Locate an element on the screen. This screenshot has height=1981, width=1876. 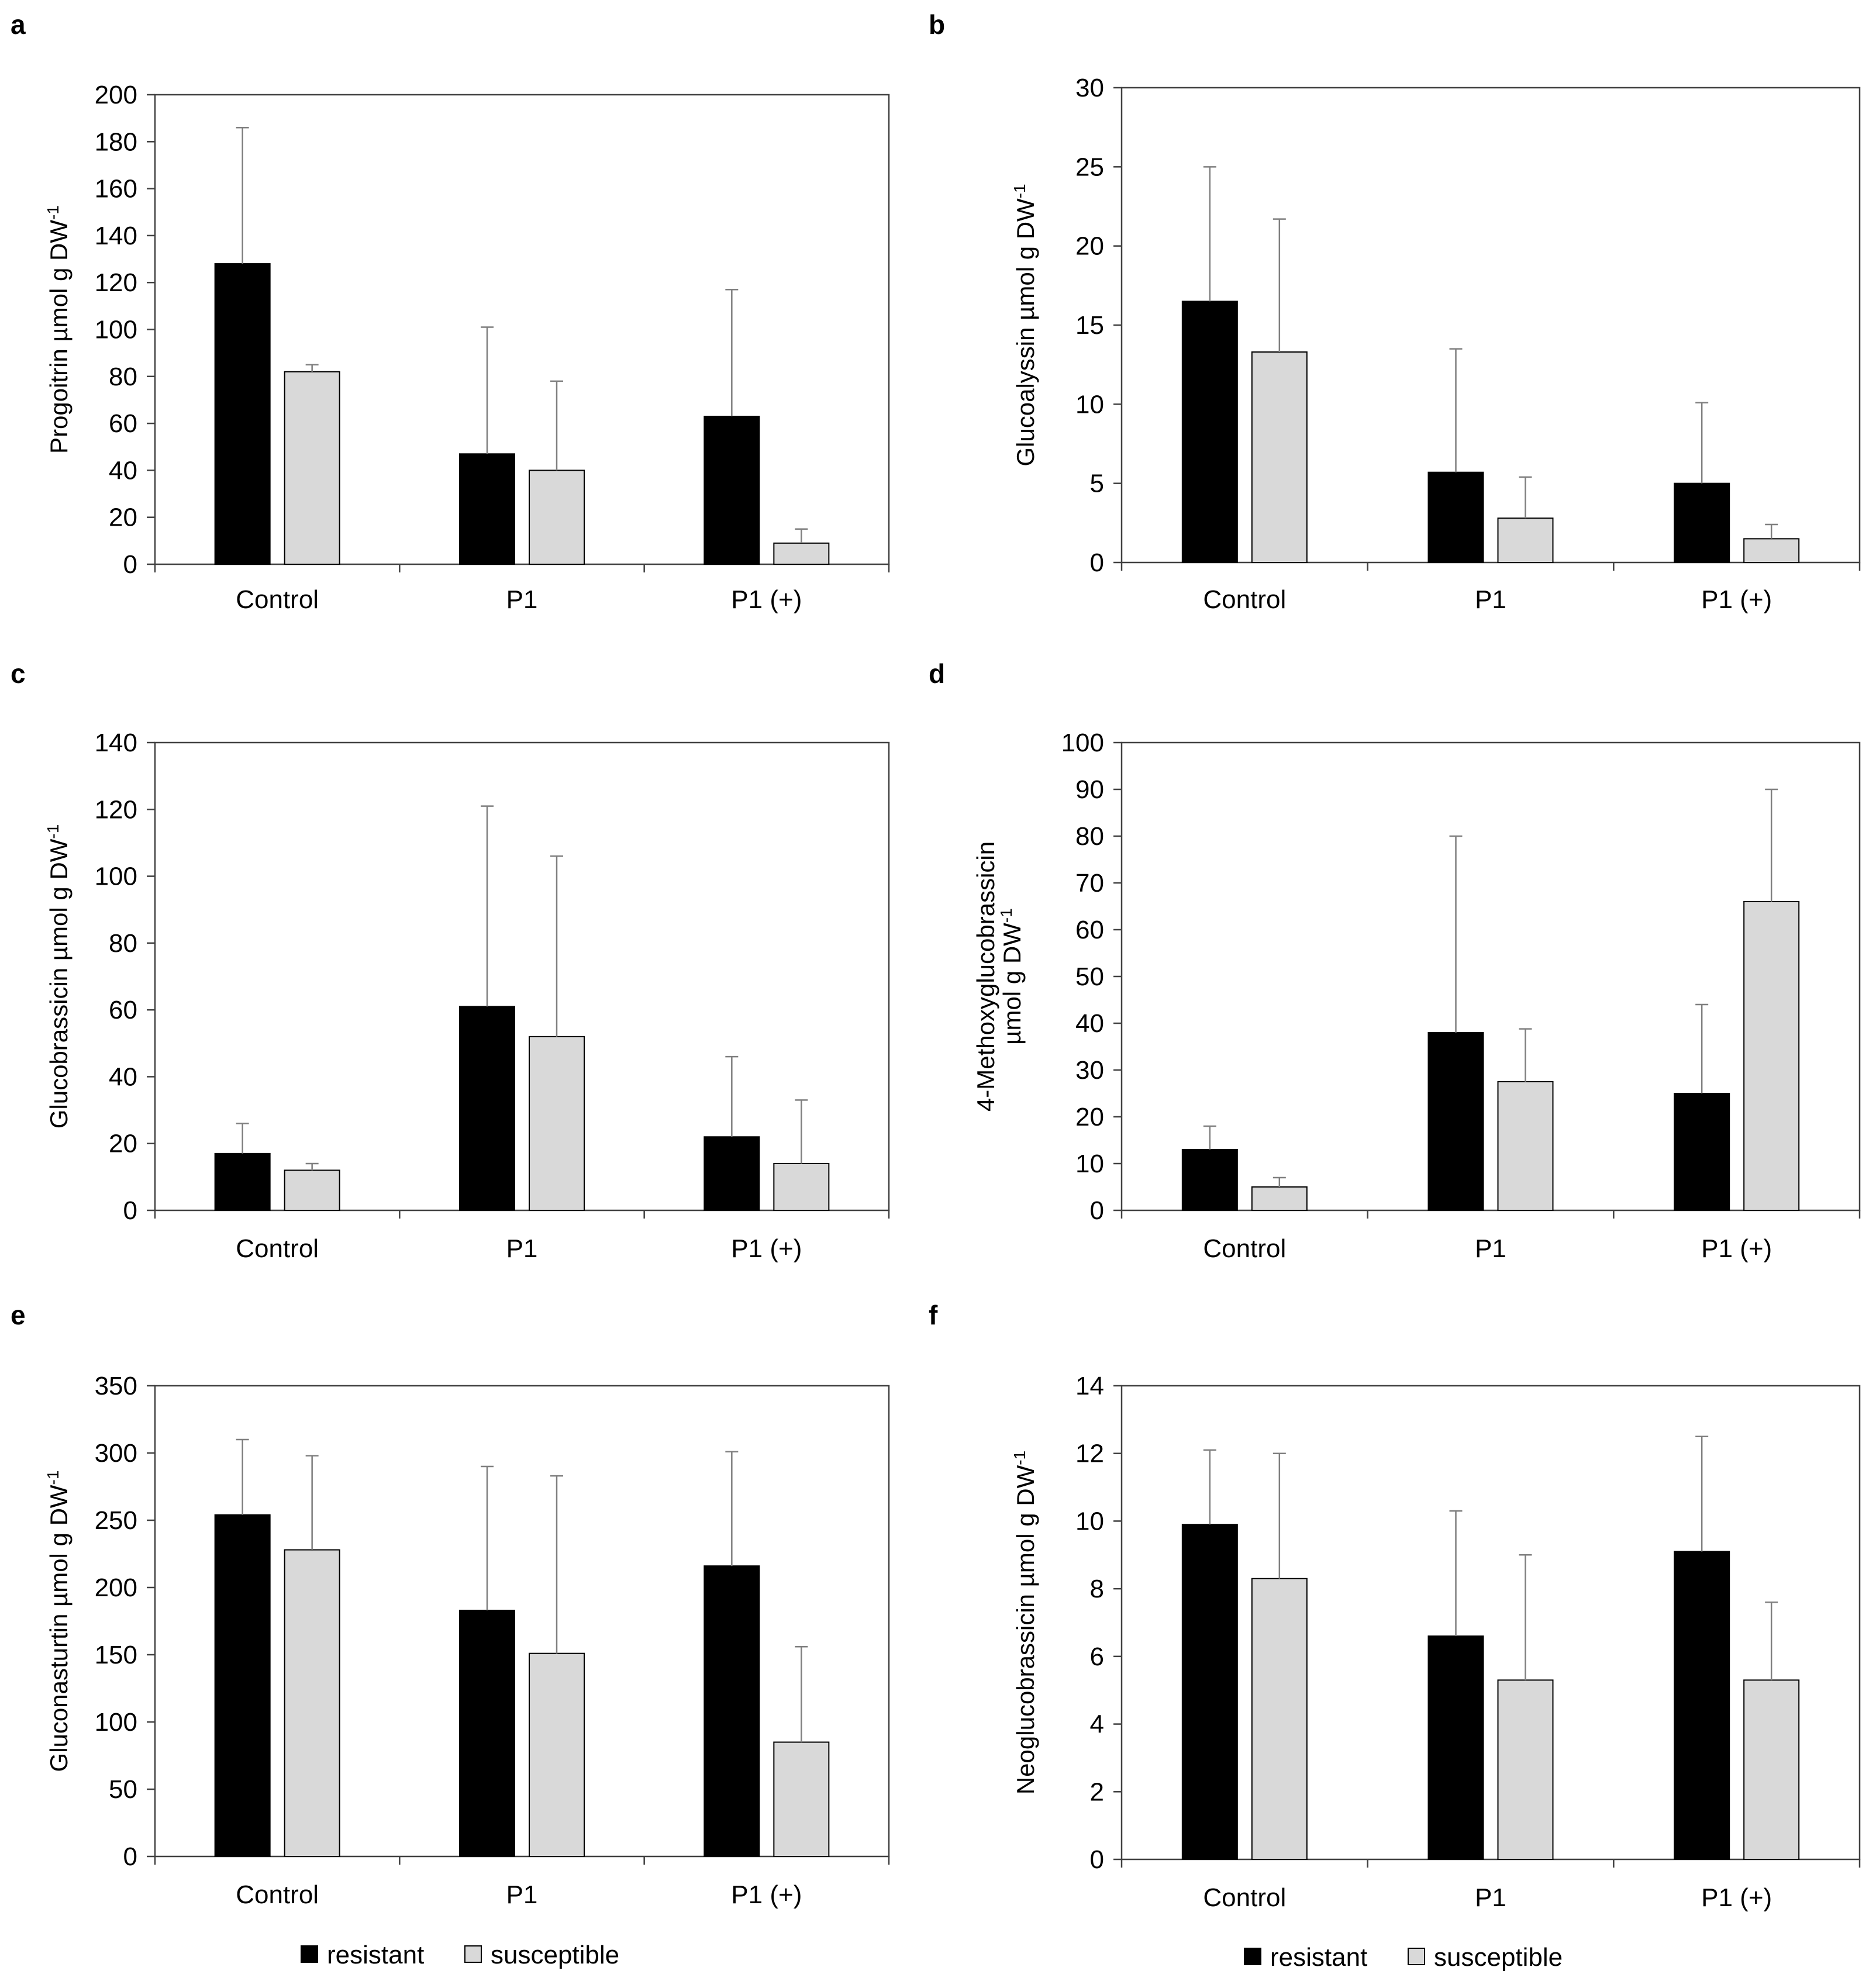
y-tick-label: 70 is located at coordinates (1089, 883).